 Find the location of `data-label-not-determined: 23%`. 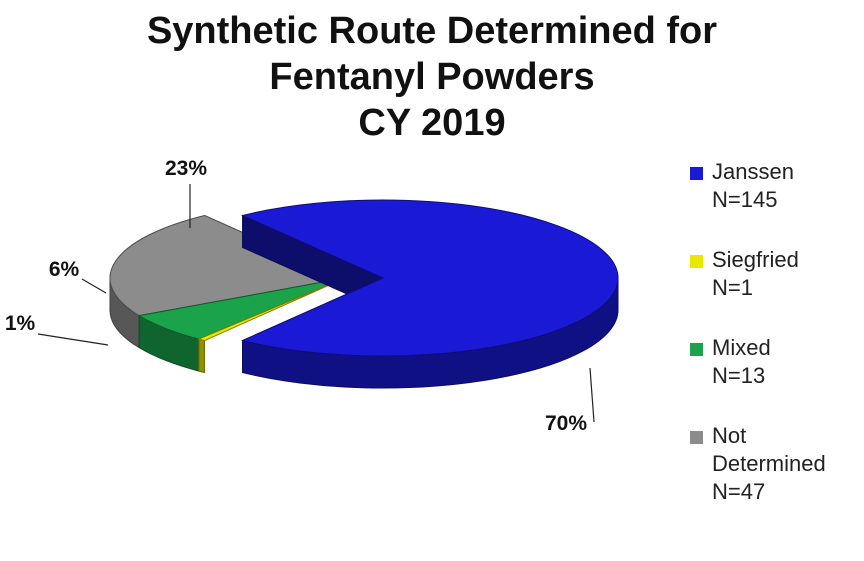

data-label-not-determined: 23% is located at coordinates (186, 168).